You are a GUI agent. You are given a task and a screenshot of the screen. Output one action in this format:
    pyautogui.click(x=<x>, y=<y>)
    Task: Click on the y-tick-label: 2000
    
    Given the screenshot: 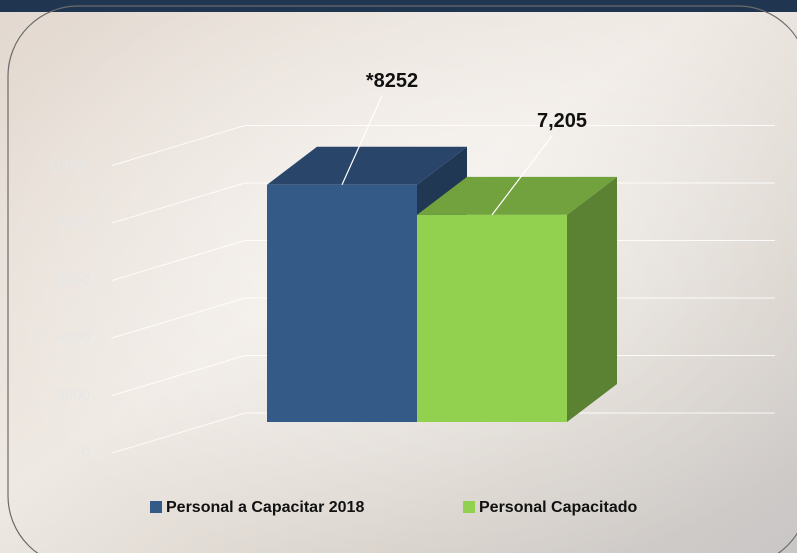 What is the action you would take?
    pyautogui.click(x=73, y=394)
    